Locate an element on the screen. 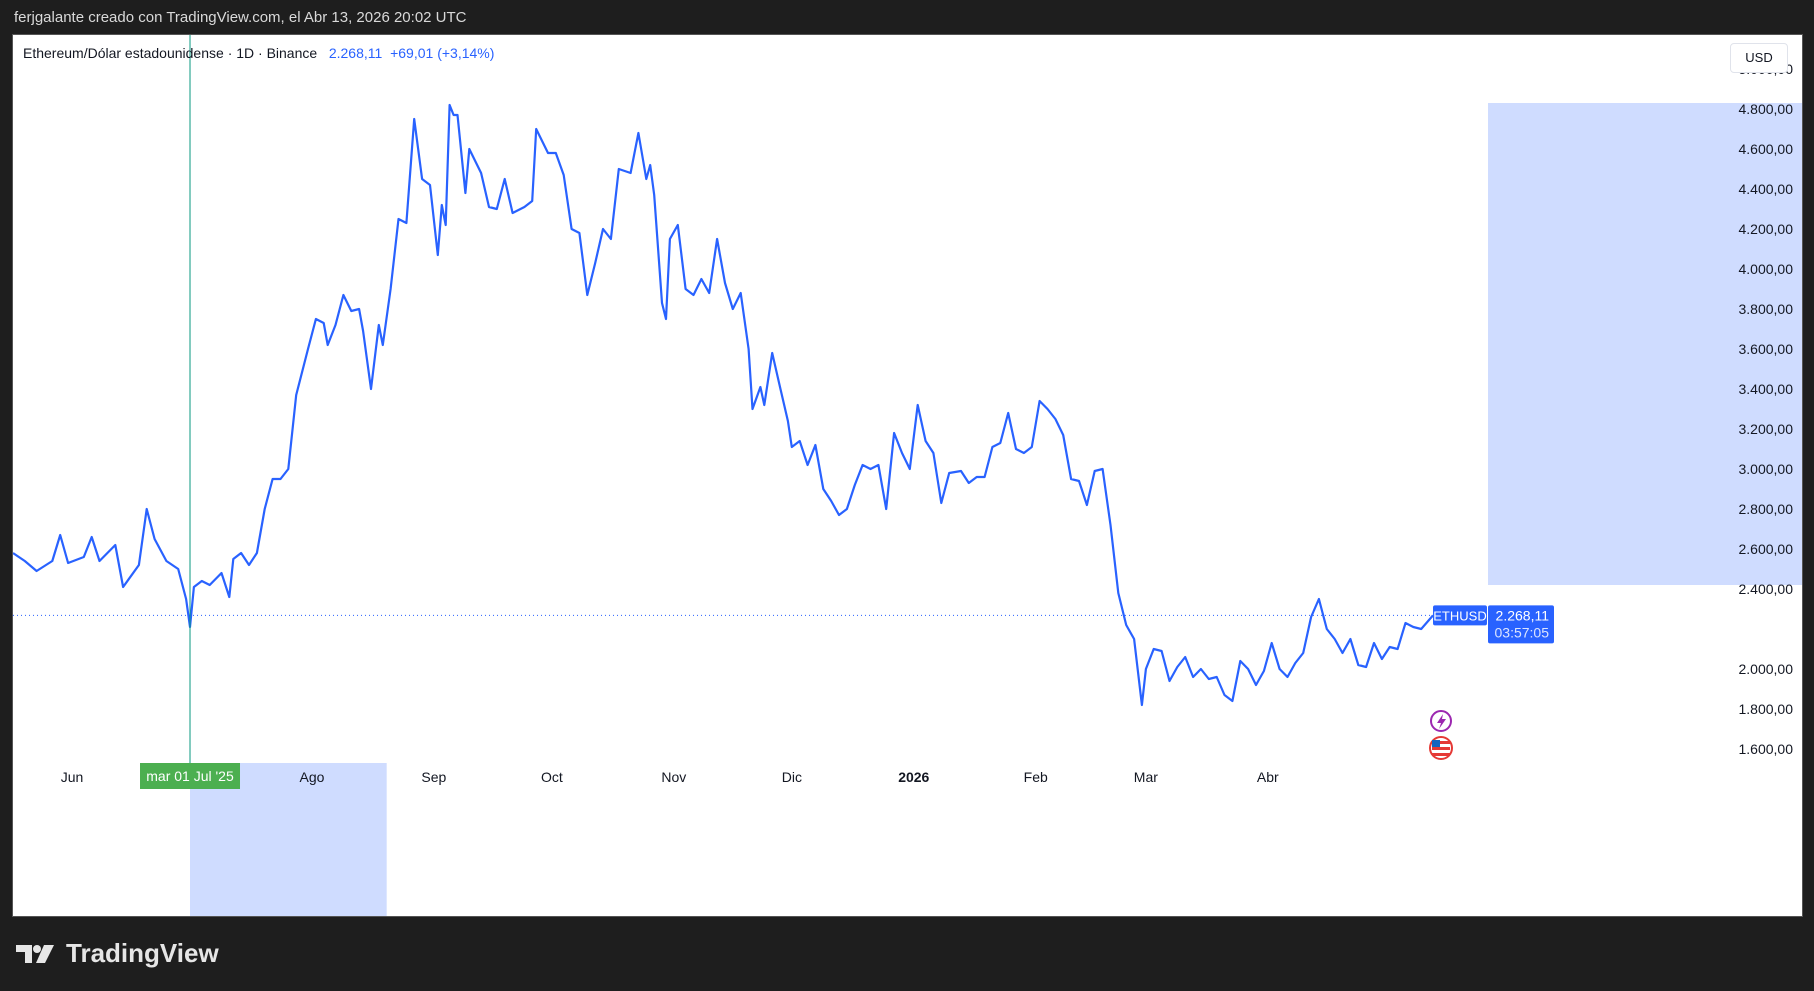 The height and width of the screenshot is (991, 1814). y-tick-label: 4.000,00 is located at coordinates (1766, 269).